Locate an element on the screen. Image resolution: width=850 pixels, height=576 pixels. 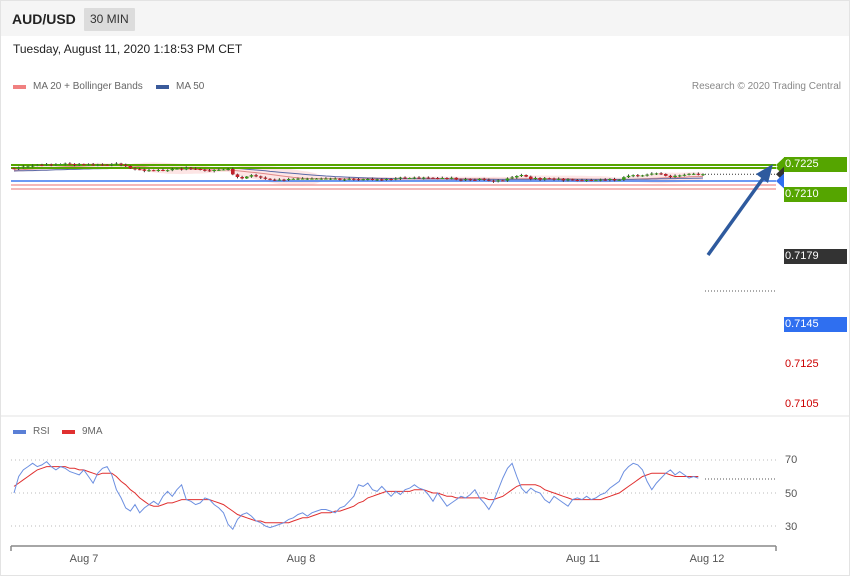
x-tick-aug11: Aug 11 is located at coordinates (583, 559).